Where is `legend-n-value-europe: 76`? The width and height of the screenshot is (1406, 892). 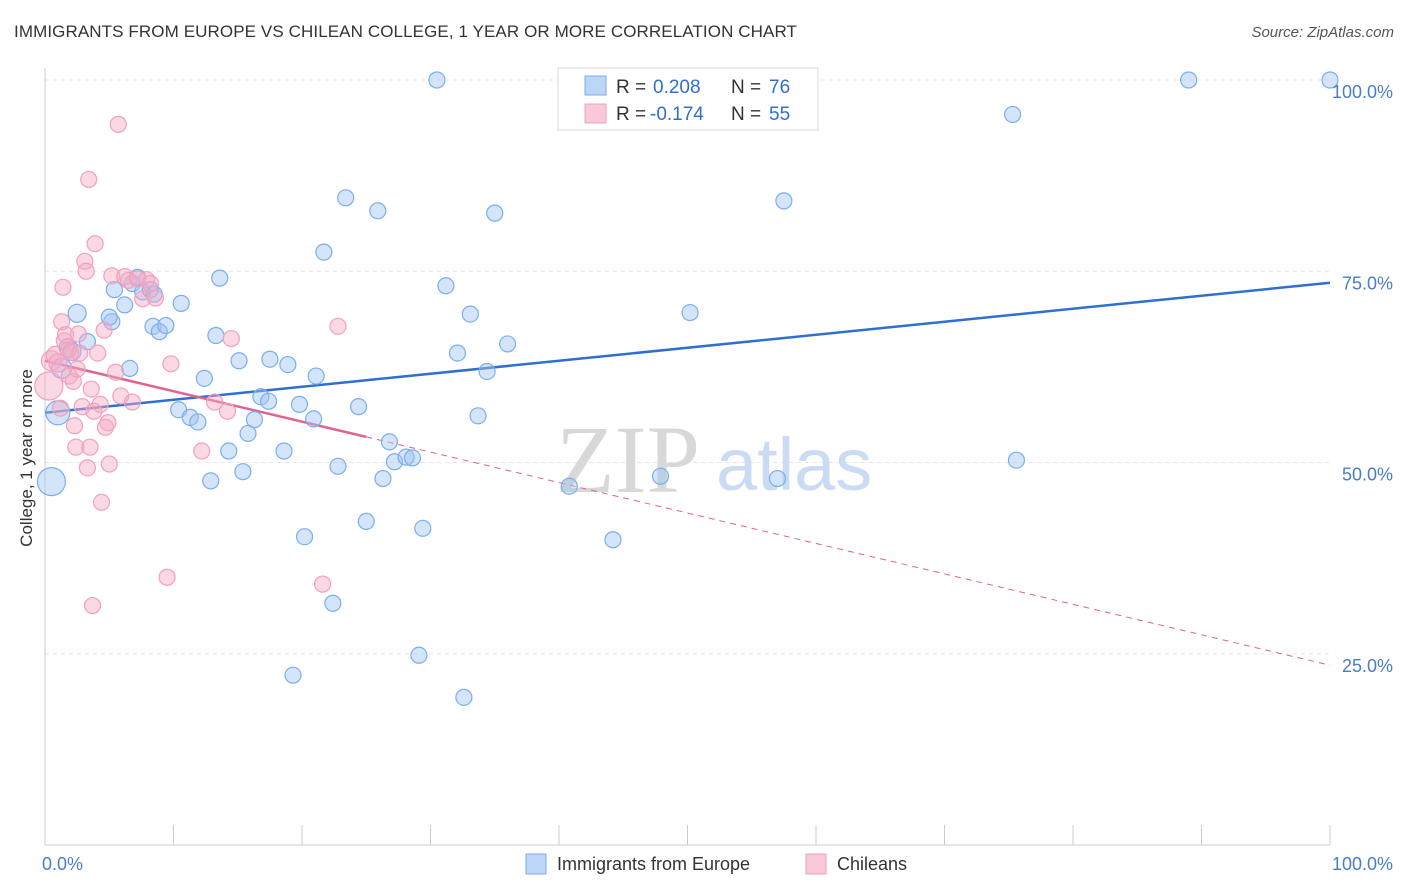 legend-n-value-europe: 76 is located at coordinates (779, 87).